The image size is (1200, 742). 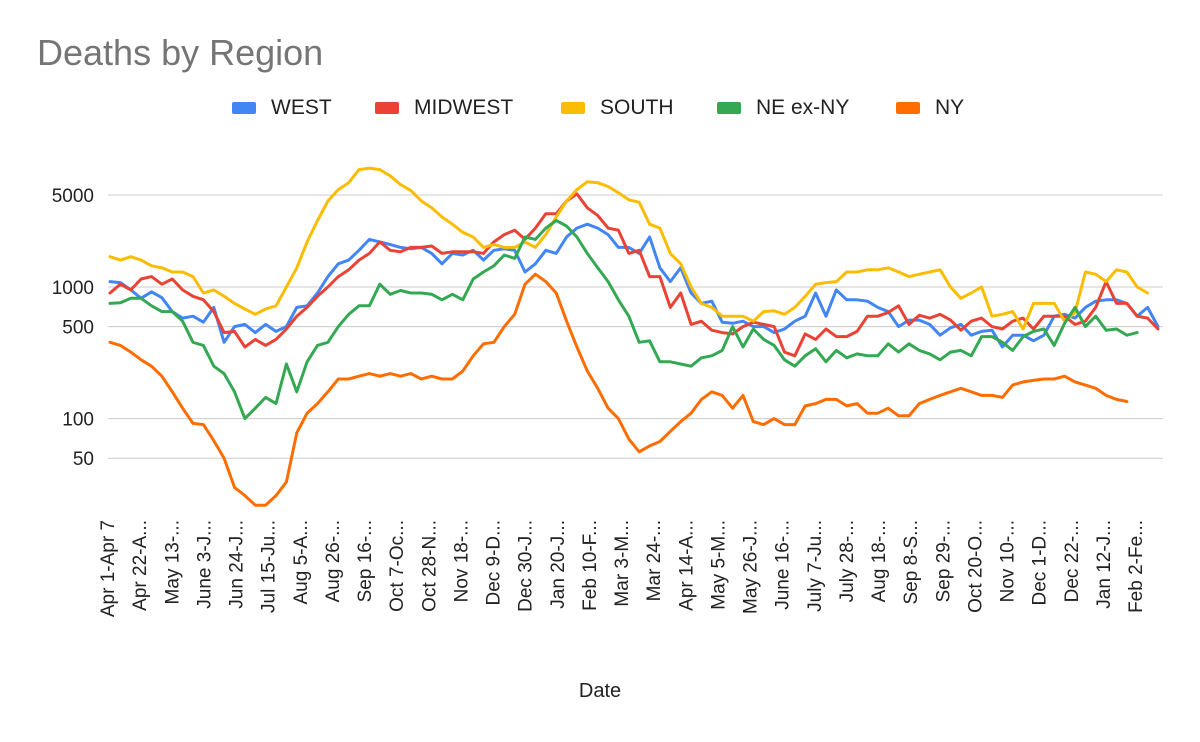 I want to click on legend-item-ny: NY, so click(x=930, y=108).